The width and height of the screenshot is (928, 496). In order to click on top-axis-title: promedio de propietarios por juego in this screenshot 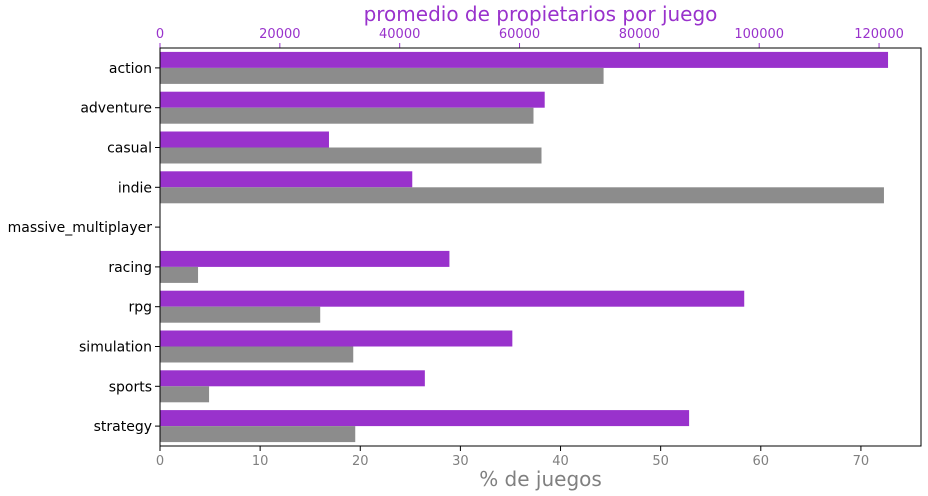, I will do `click(541, 14)`.